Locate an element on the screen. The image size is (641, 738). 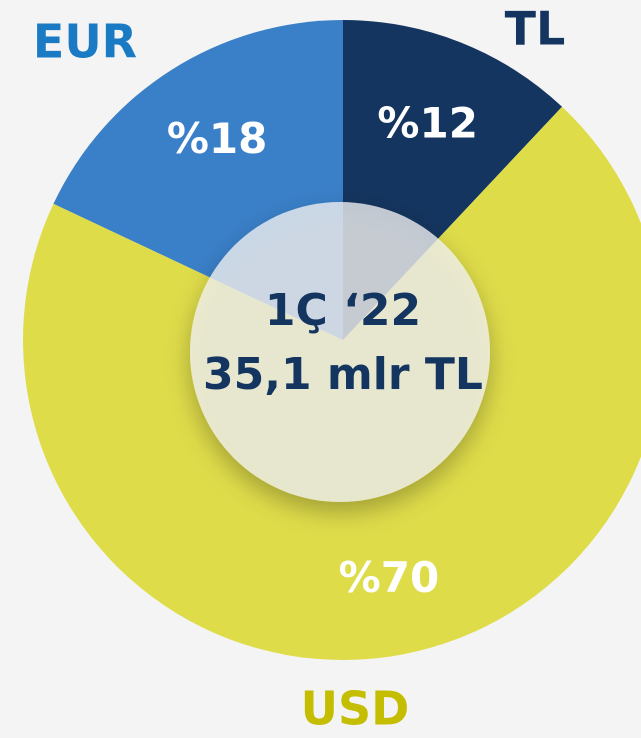
value-label: %12 is located at coordinates (427, 123).